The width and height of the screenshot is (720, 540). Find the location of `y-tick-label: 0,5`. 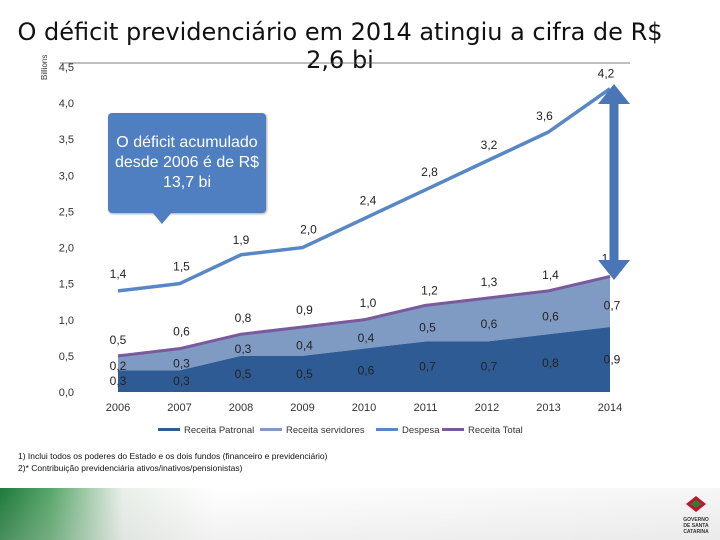

y-tick-label: 0,5 is located at coordinates (66, 357).